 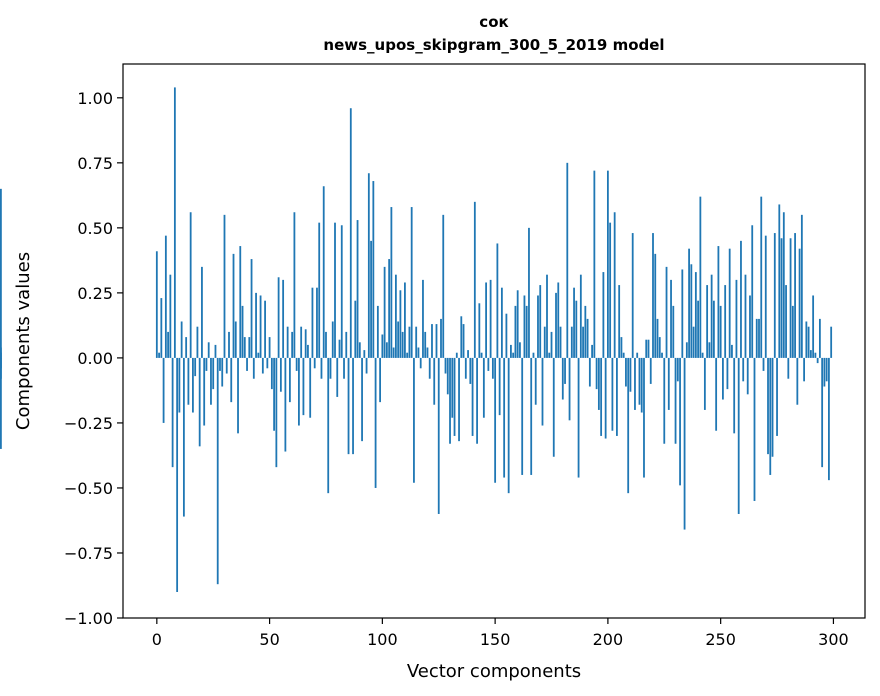 What do you see at coordinates (720, 639) in the screenshot?
I see `x-tick-label: 250` at bounding box center [720, 639].